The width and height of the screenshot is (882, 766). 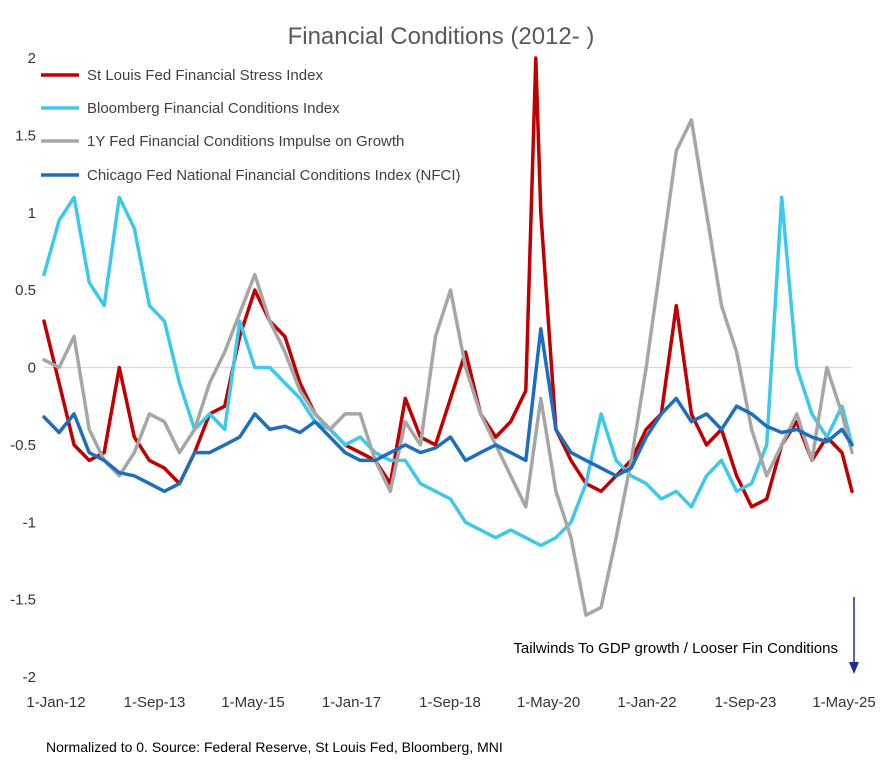 What do you see at coordinates (155, 702) in the screenshot?
I see `x-tick-label: 1-Sep-13` at bounding box center [155, 702].